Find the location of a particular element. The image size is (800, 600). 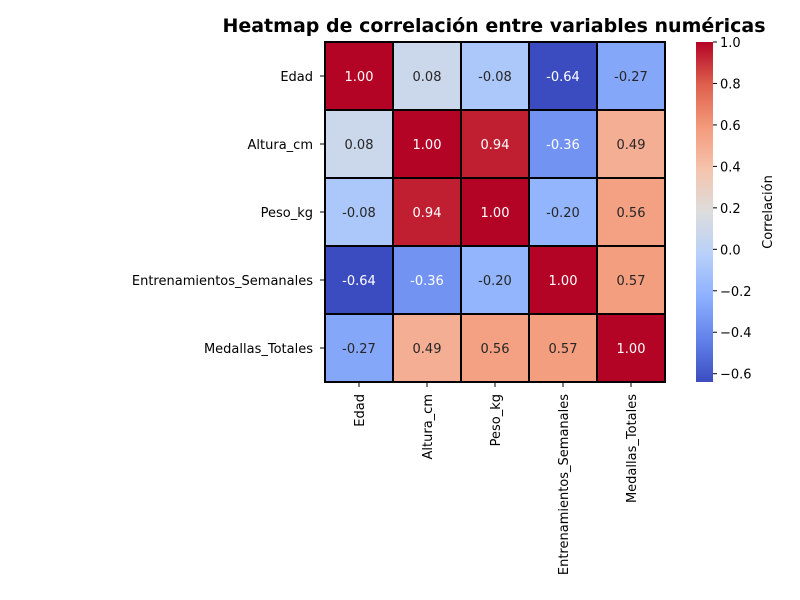

row-tick-label: Medallas_Totales is located at coordinates (258, 349).